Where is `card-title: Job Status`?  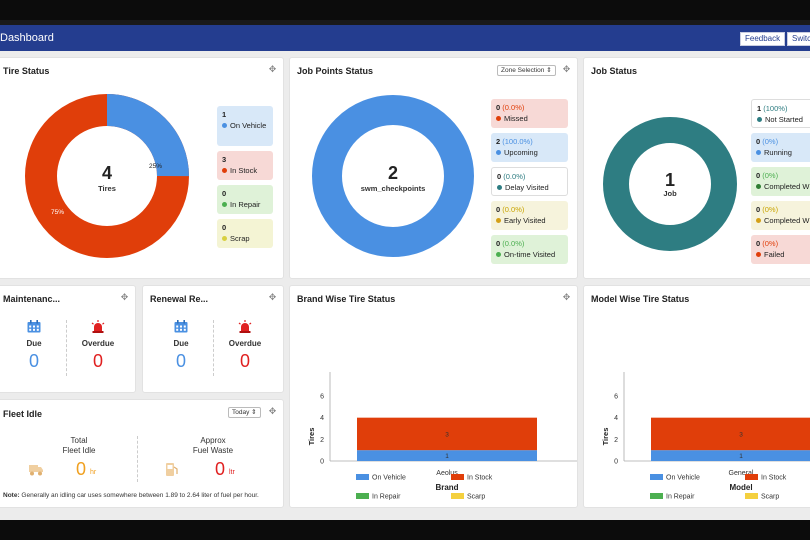
card-title: Job Status is located at coordinates (614, 71).